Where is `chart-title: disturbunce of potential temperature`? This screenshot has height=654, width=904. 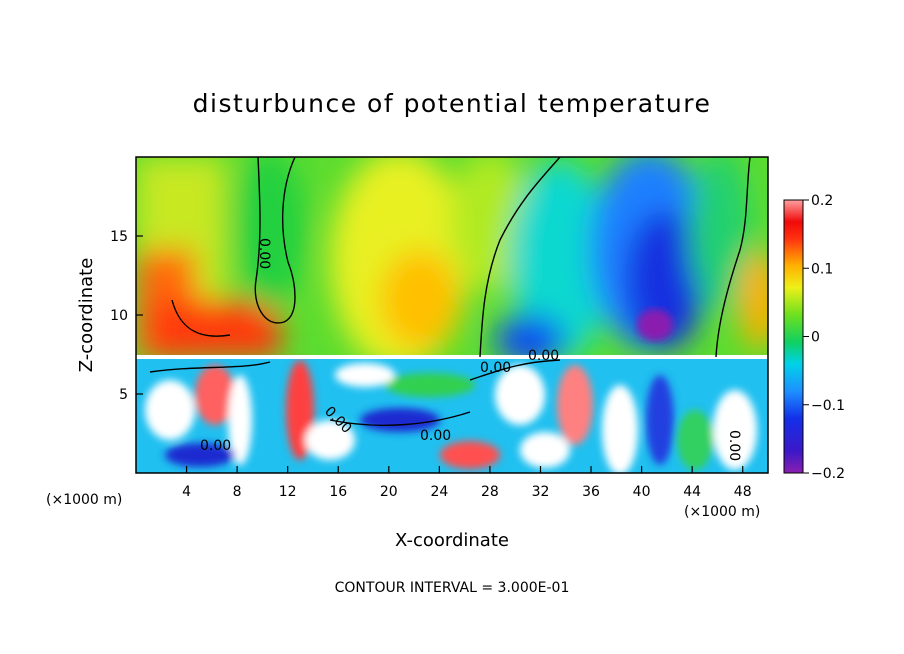 chart-title: disturbunce of potential temperature is located at coordinates (452, 103).